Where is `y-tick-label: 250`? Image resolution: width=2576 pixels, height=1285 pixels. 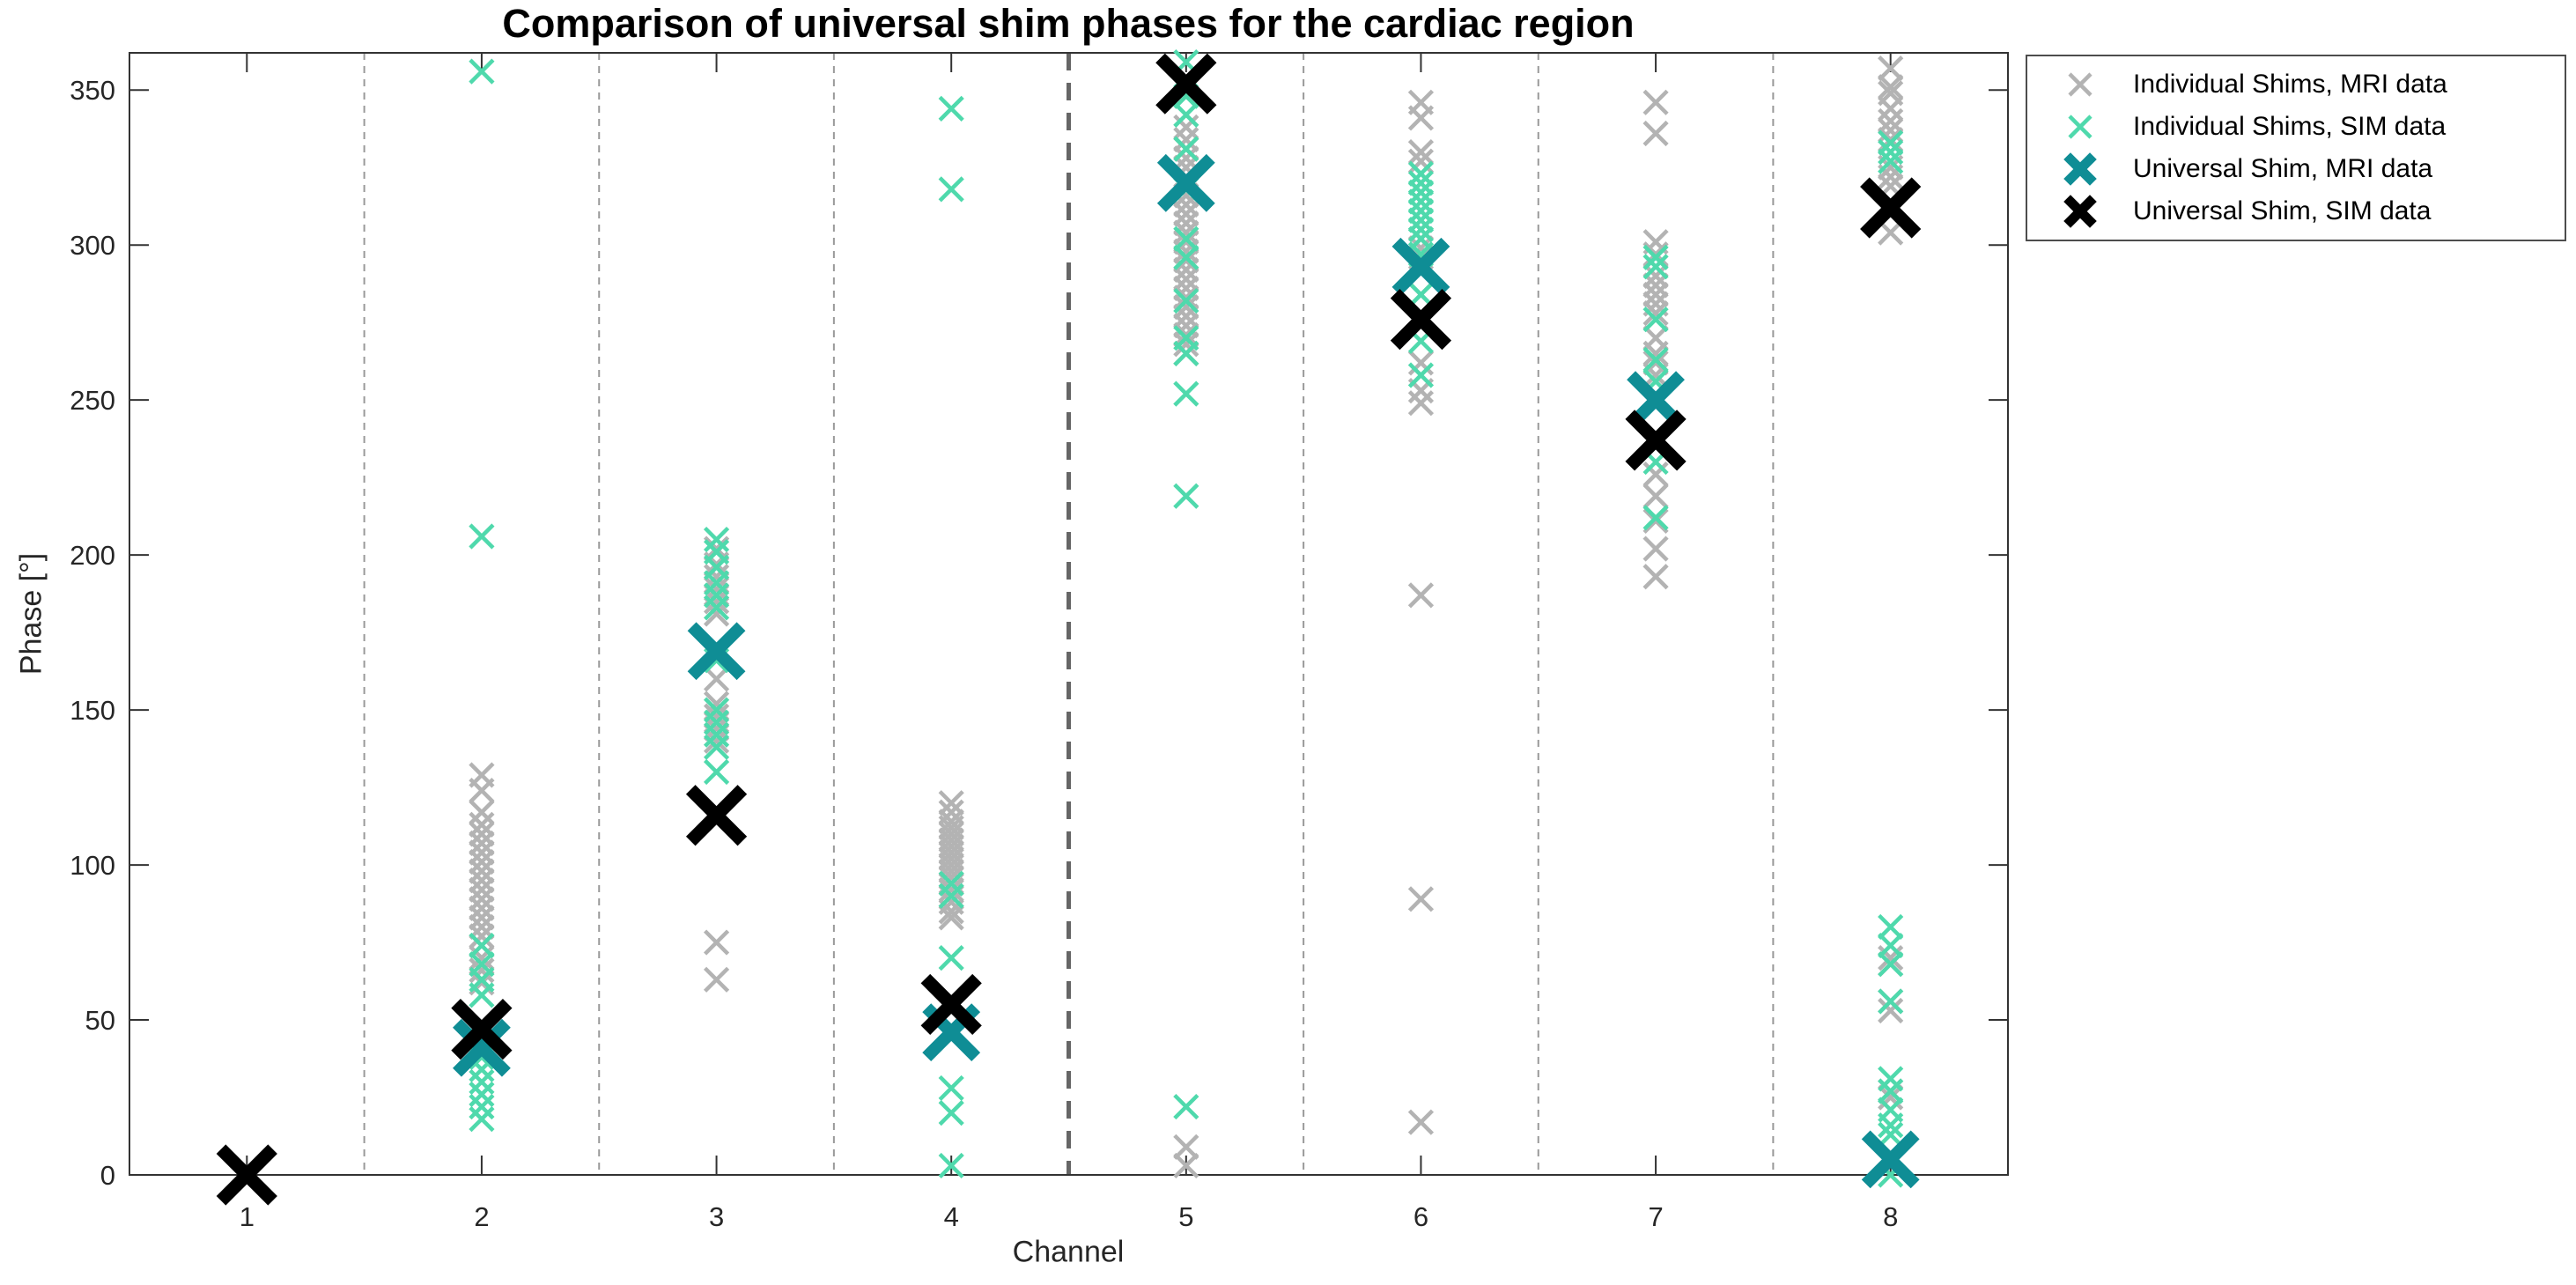
y-tick-label: 250 is located at coordinates (92, 400).